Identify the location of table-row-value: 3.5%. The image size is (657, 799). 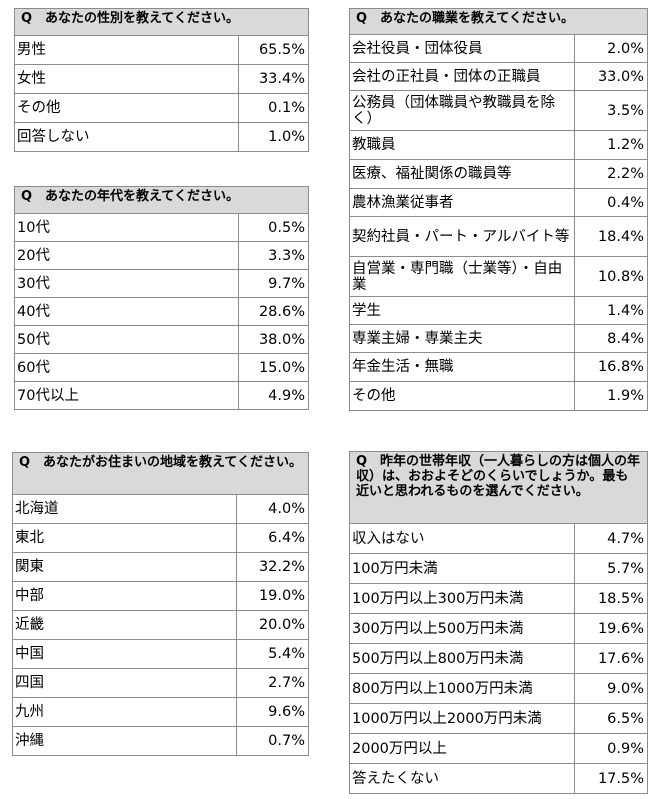
(611, 110).